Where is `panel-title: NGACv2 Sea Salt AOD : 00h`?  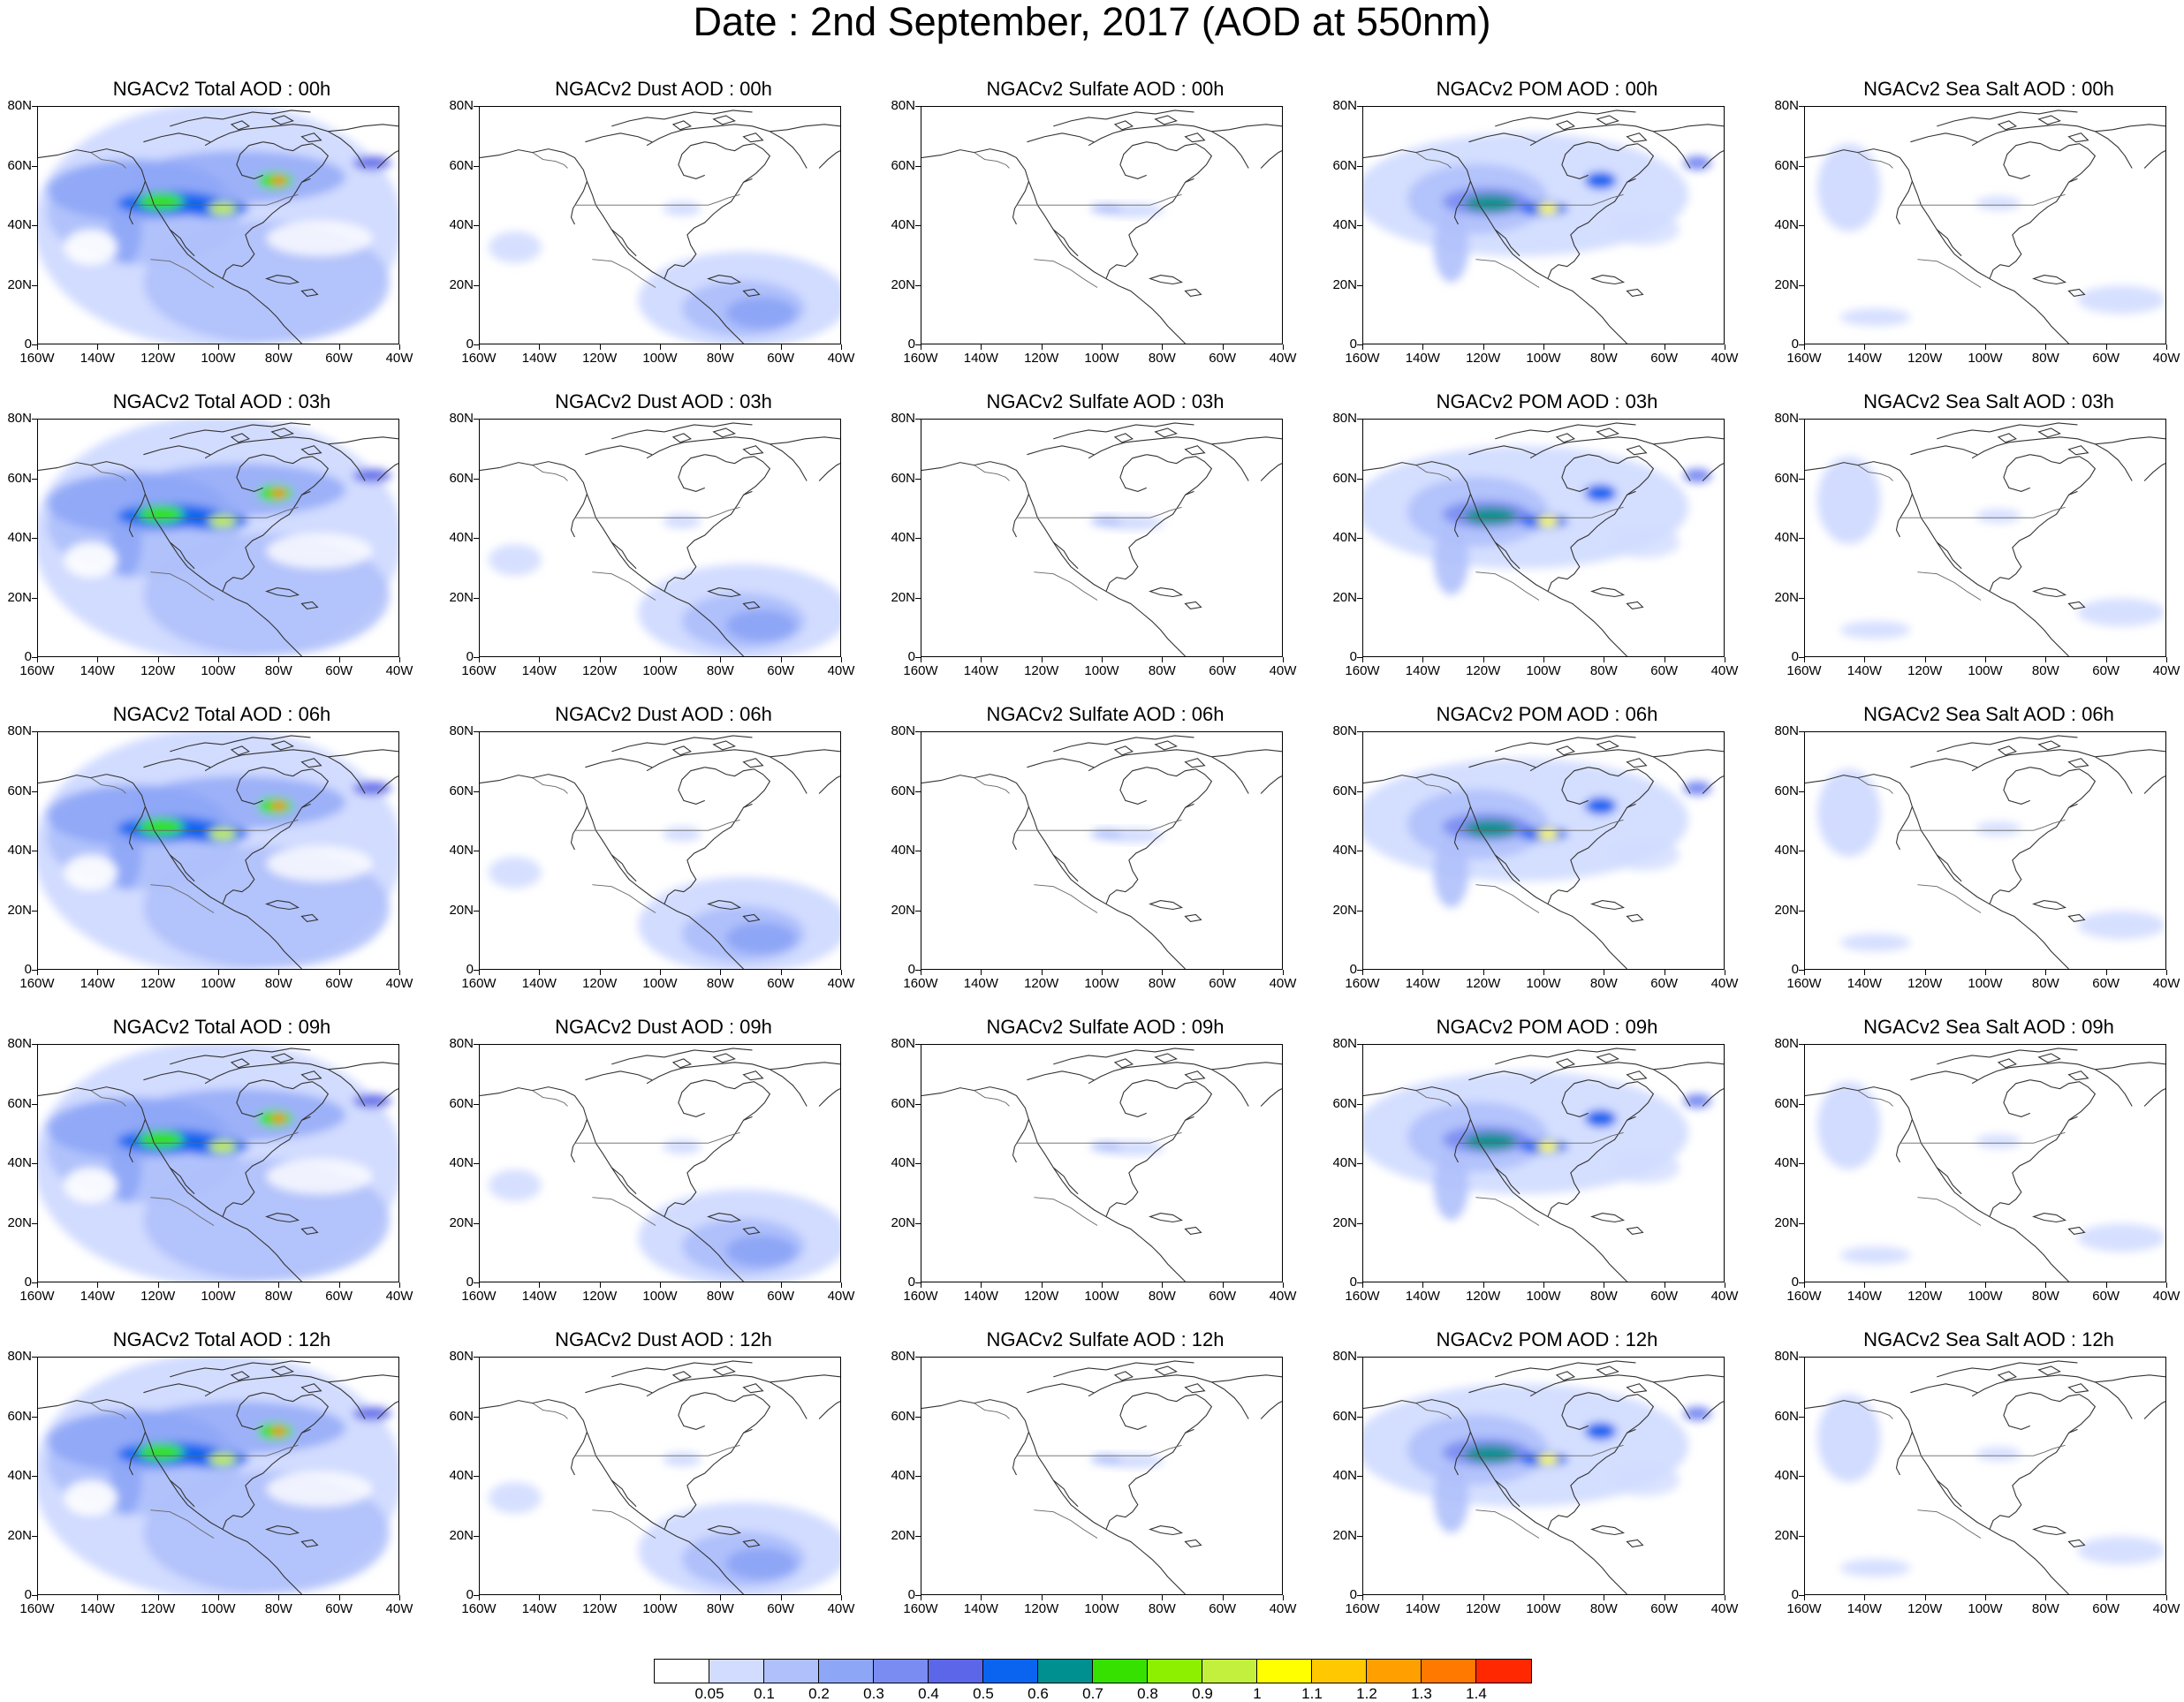
panel-title: NGACv2 Sea Salt AOD : 00h is located at coordinates (1988, 89).